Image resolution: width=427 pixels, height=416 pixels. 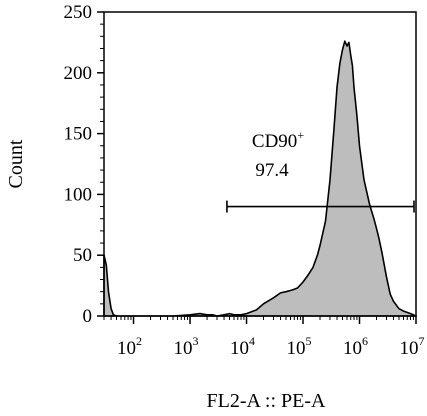 What do you see at coordinates (412, 346) in the screenshot?
I see `x-tick-label: 10⁷` at bounding box center [412, 346].